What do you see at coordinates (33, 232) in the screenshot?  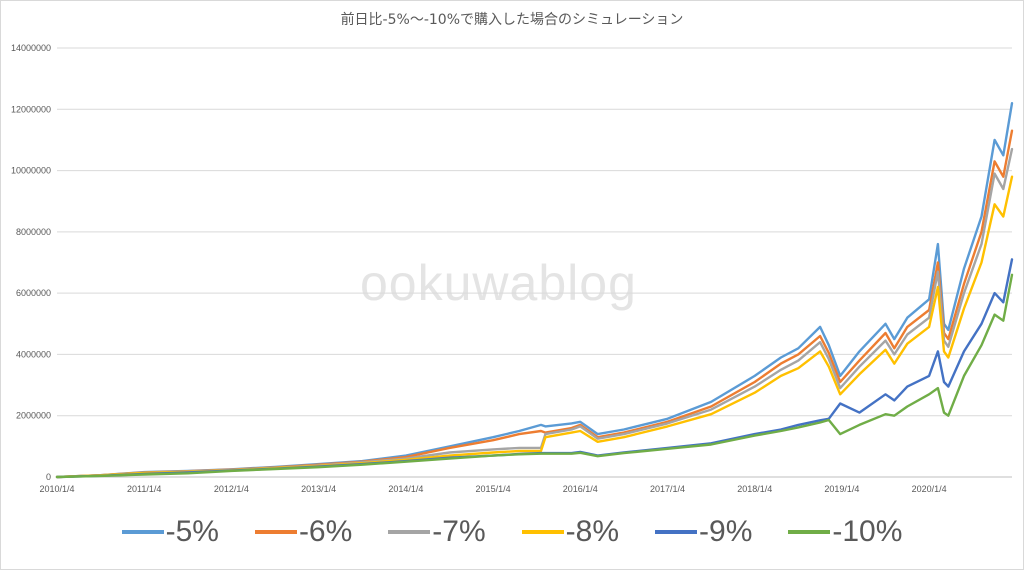 I see `y-tick-label: 8000000` at bounding box center [33, 232].